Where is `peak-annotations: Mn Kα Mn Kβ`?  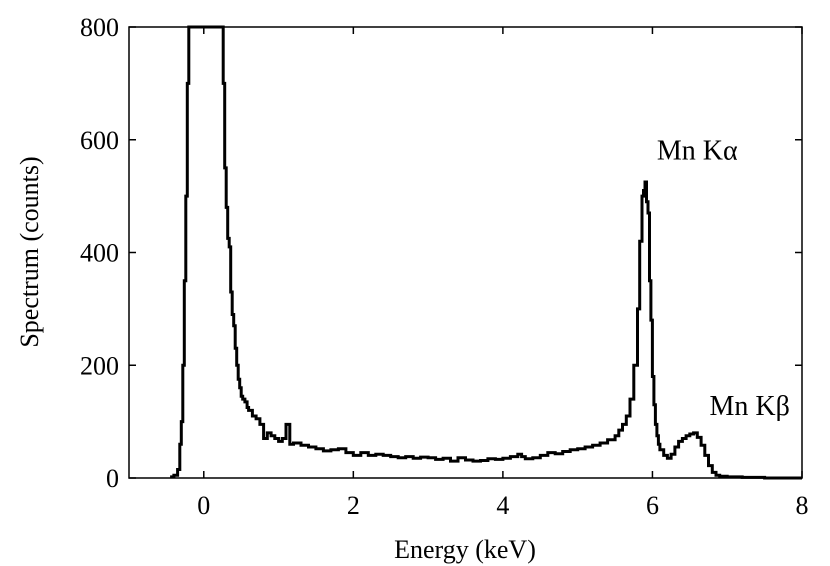
peak-annotations: Mn Kα Mn Kβ is located at coordinates (723, 278).